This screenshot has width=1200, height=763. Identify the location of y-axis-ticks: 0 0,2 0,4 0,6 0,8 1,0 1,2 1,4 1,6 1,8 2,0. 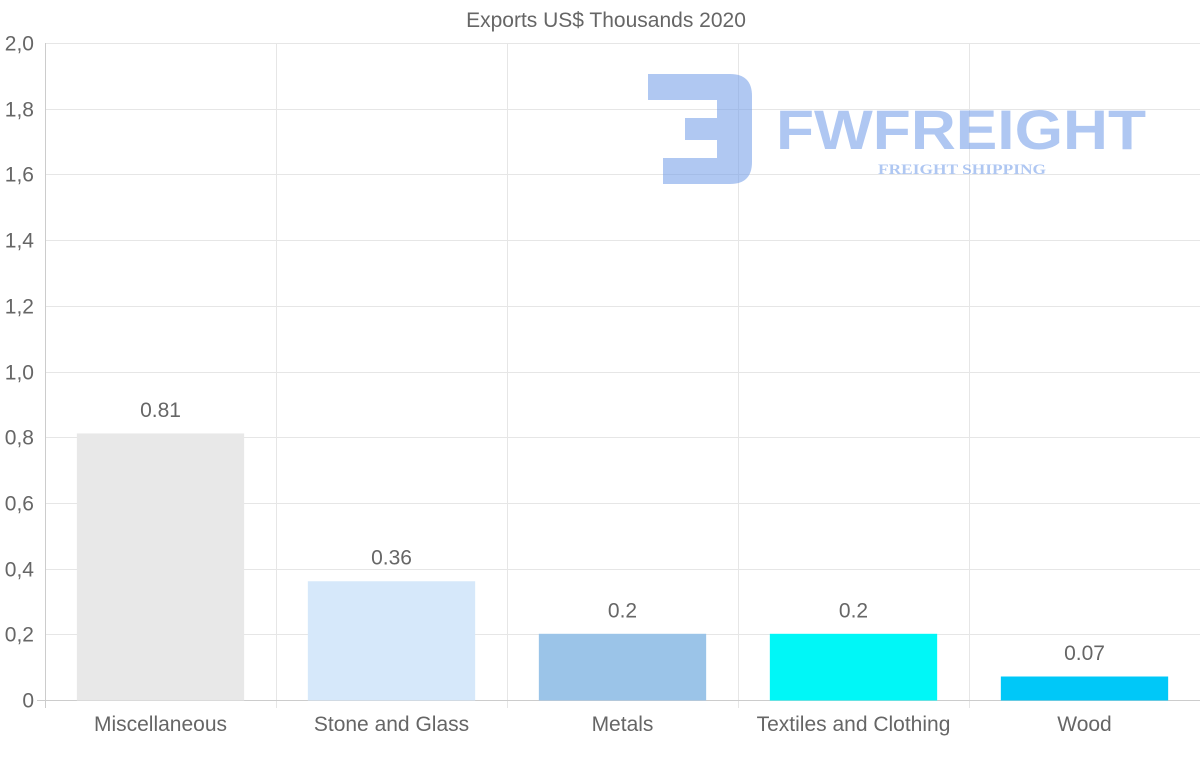
(20, 373).